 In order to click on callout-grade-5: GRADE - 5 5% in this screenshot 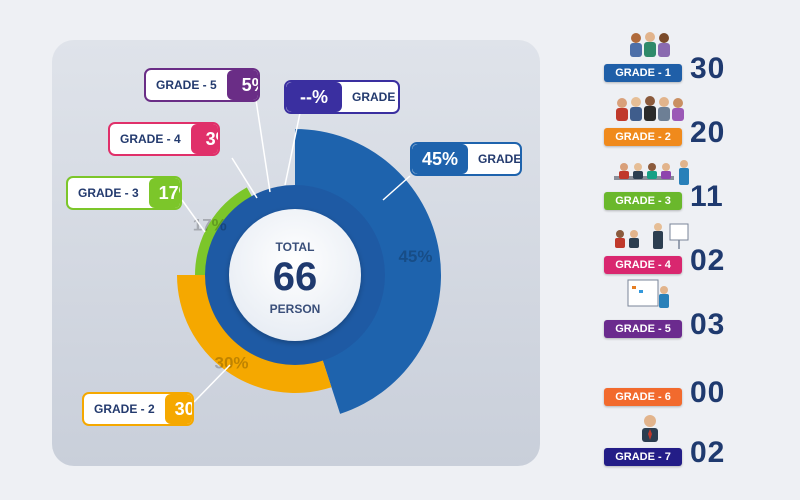, I will do `click(202, 85)`.